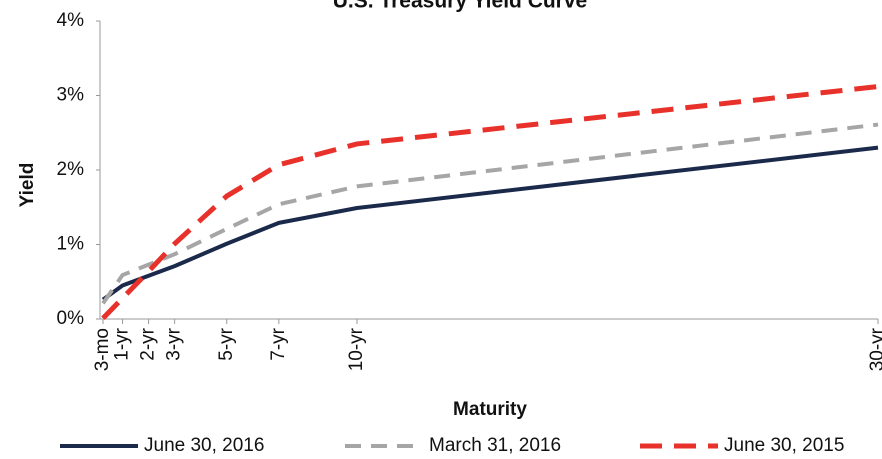 The image size is (882, 459). Describe the element at coordinates (784, 445) in the screenshot. I see `legend-label: June 30, 2015` at that location.